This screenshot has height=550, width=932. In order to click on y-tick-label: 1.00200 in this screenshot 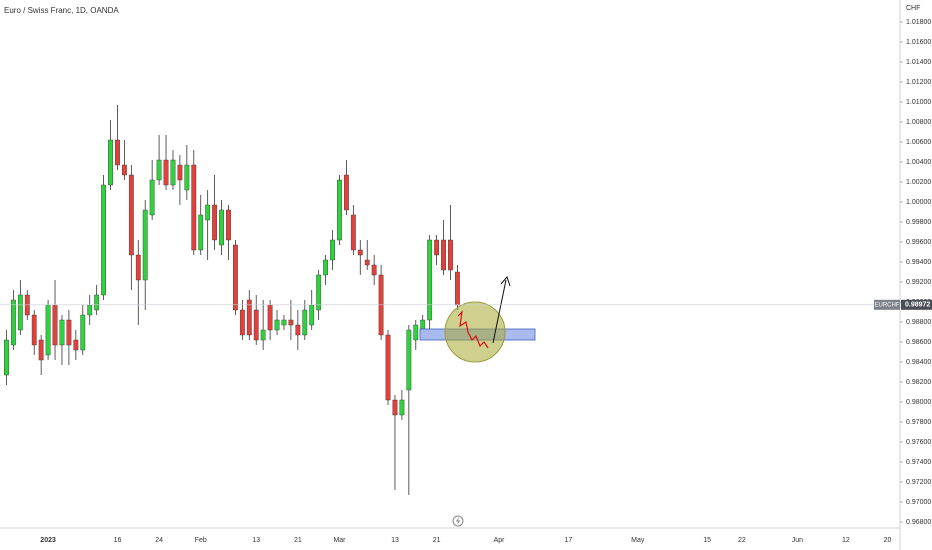, I will do `click(918, 182)`.